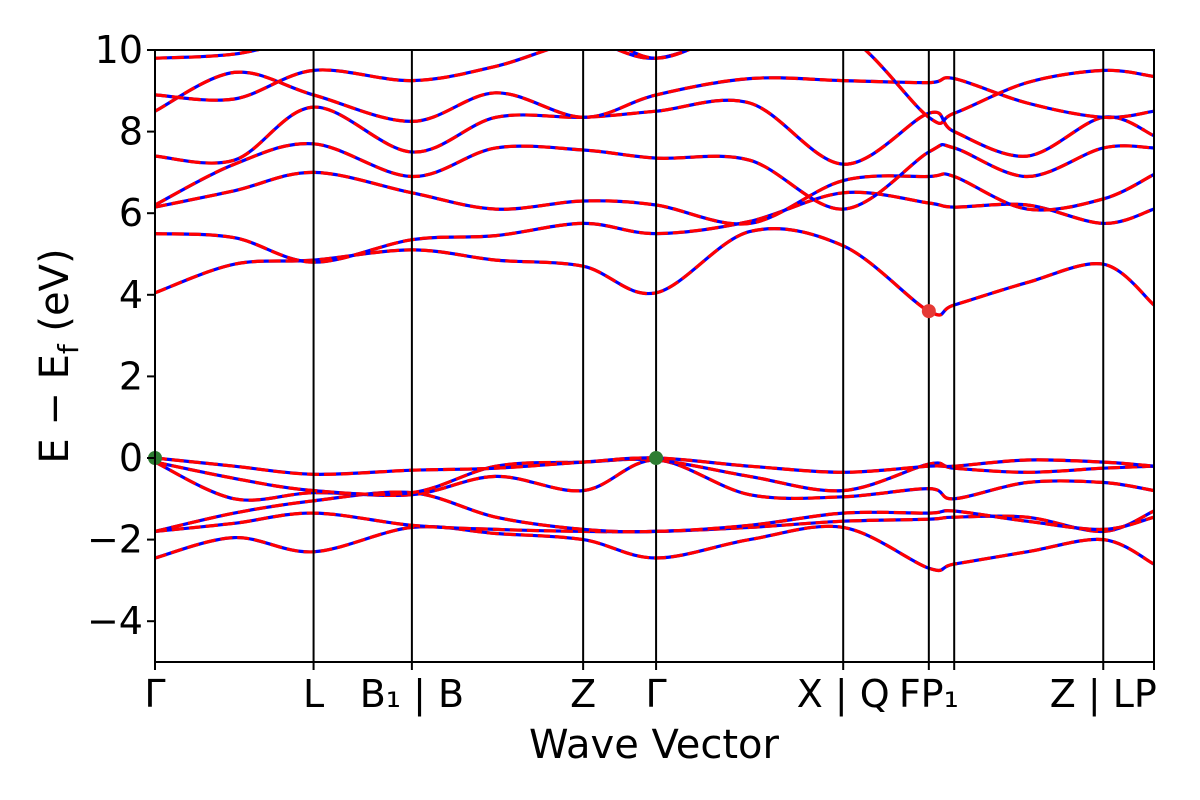  What do you see at coordinates (313, 694) in the screenshot?
I see `x-tick-label-2: L` at bounding box center [313, 694].